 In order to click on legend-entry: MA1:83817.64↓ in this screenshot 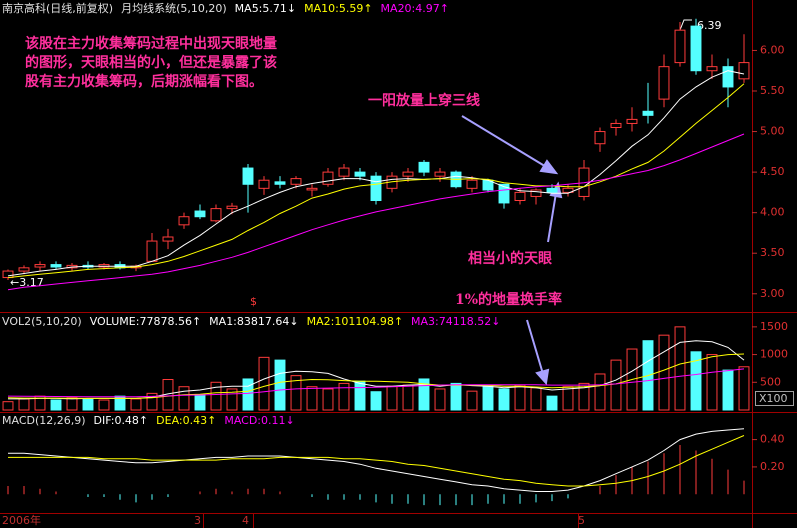, I will do `click(253, 321)`.